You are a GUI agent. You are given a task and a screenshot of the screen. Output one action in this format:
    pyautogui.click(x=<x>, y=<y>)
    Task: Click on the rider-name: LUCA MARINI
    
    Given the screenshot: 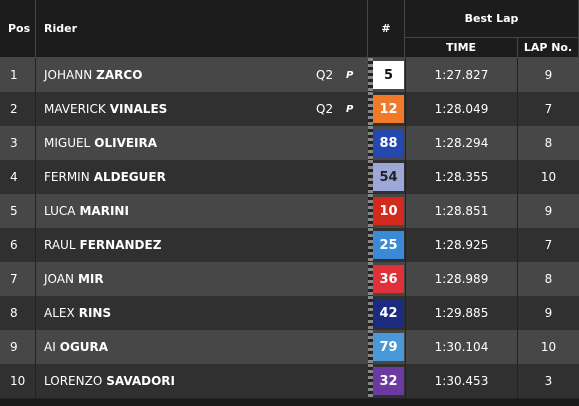 What is the action you would take?
    pyautogui.click(x=166, y=211)
    